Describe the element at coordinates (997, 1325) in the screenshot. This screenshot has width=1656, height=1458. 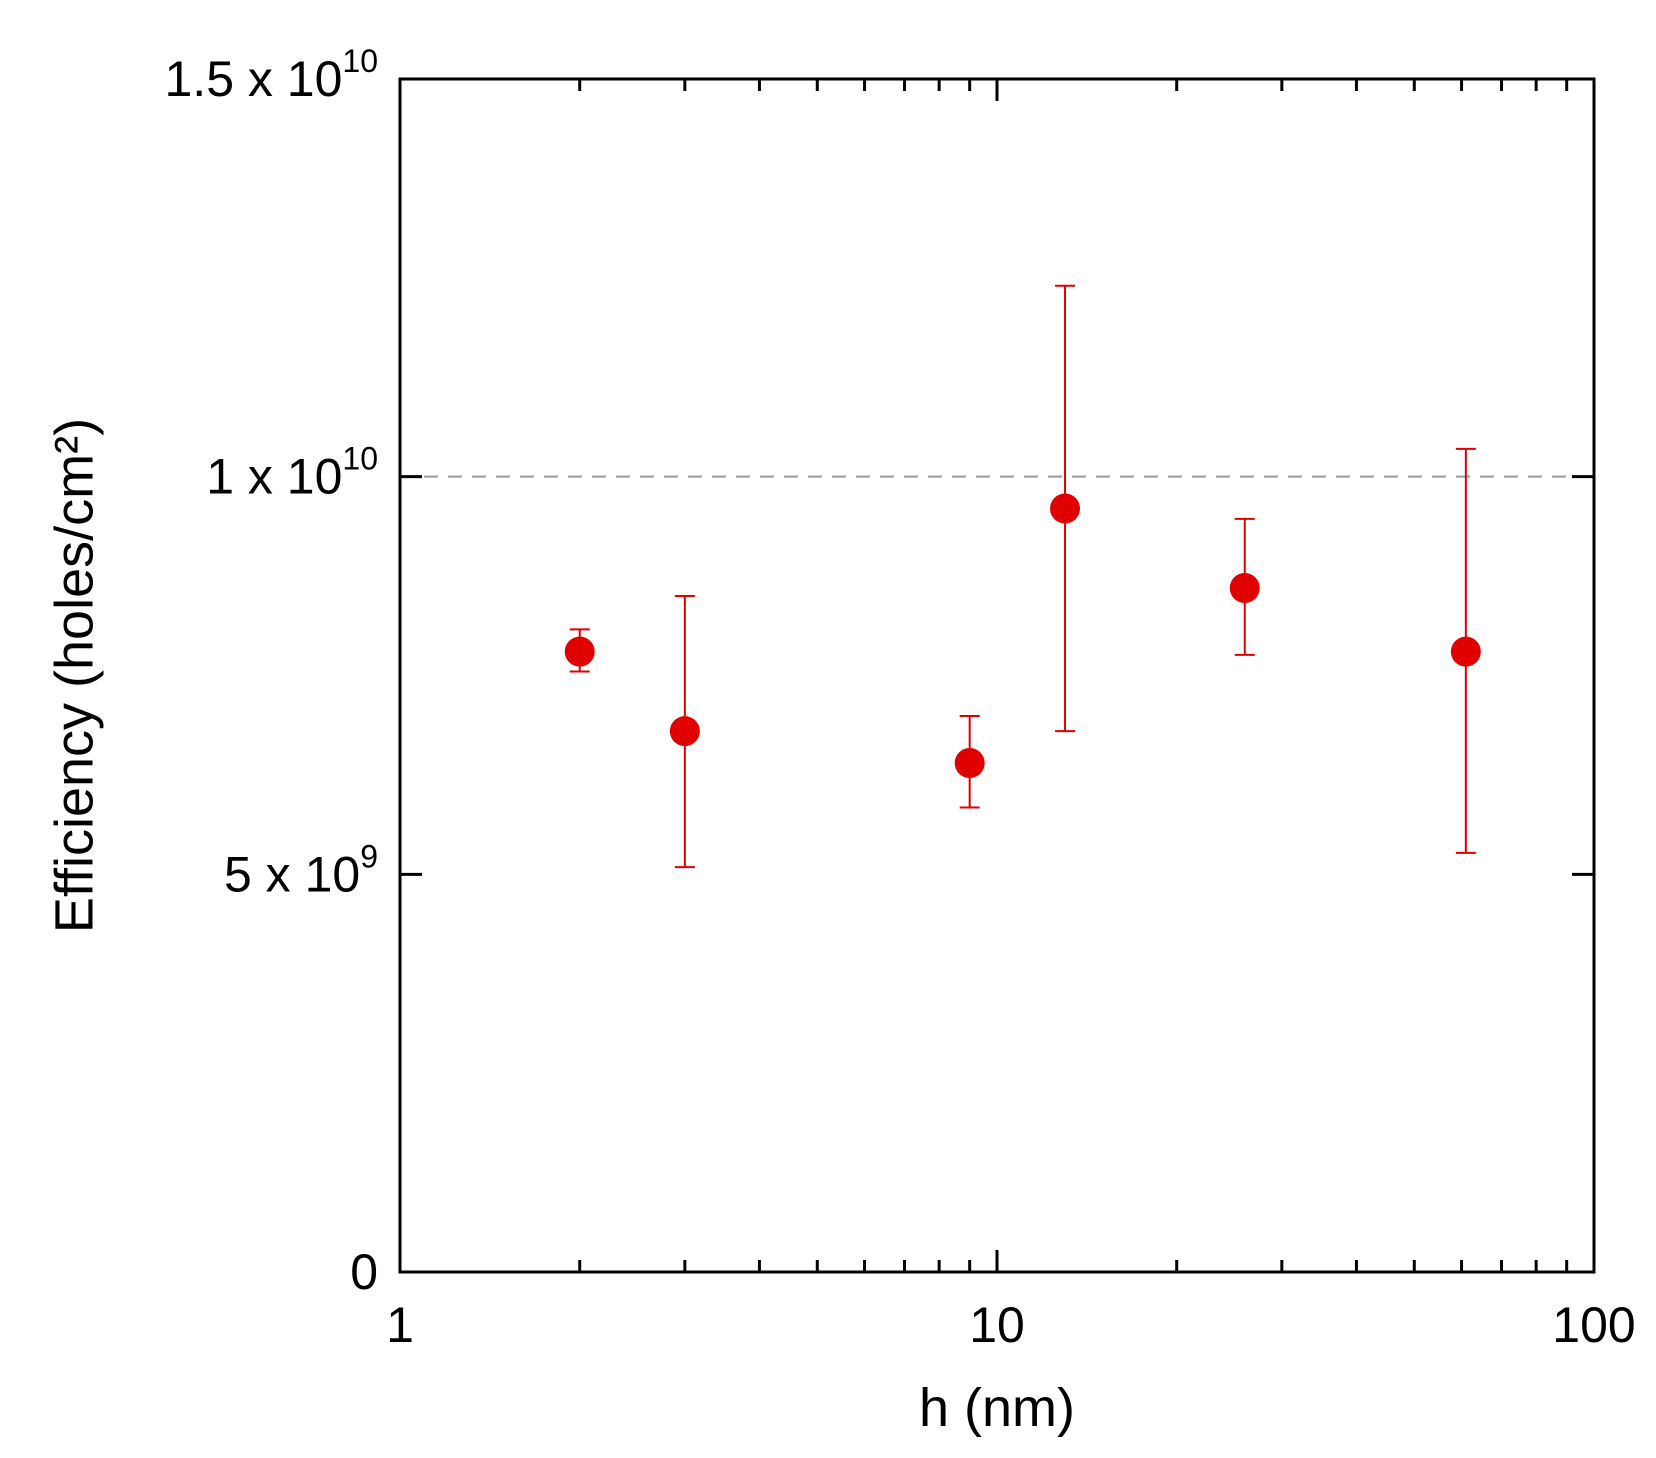
I see `x-tick-label: 10` at that location.